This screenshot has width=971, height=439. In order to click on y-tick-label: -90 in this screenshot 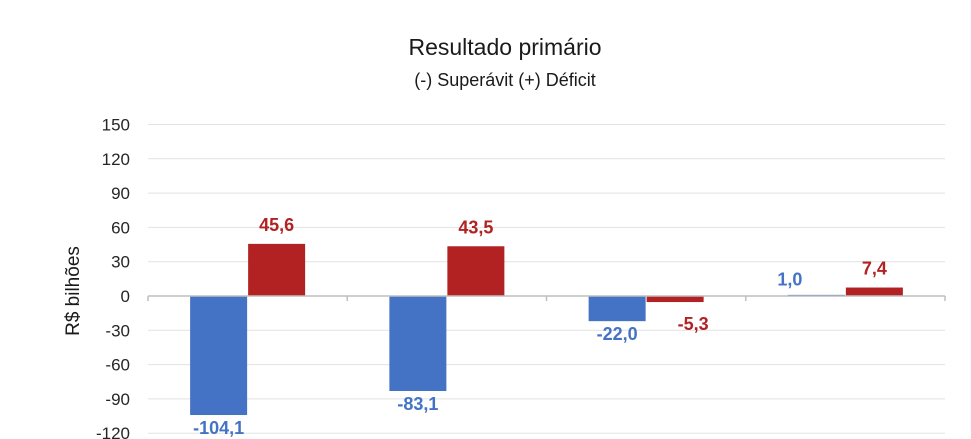, I will do `click(117, 399)`.